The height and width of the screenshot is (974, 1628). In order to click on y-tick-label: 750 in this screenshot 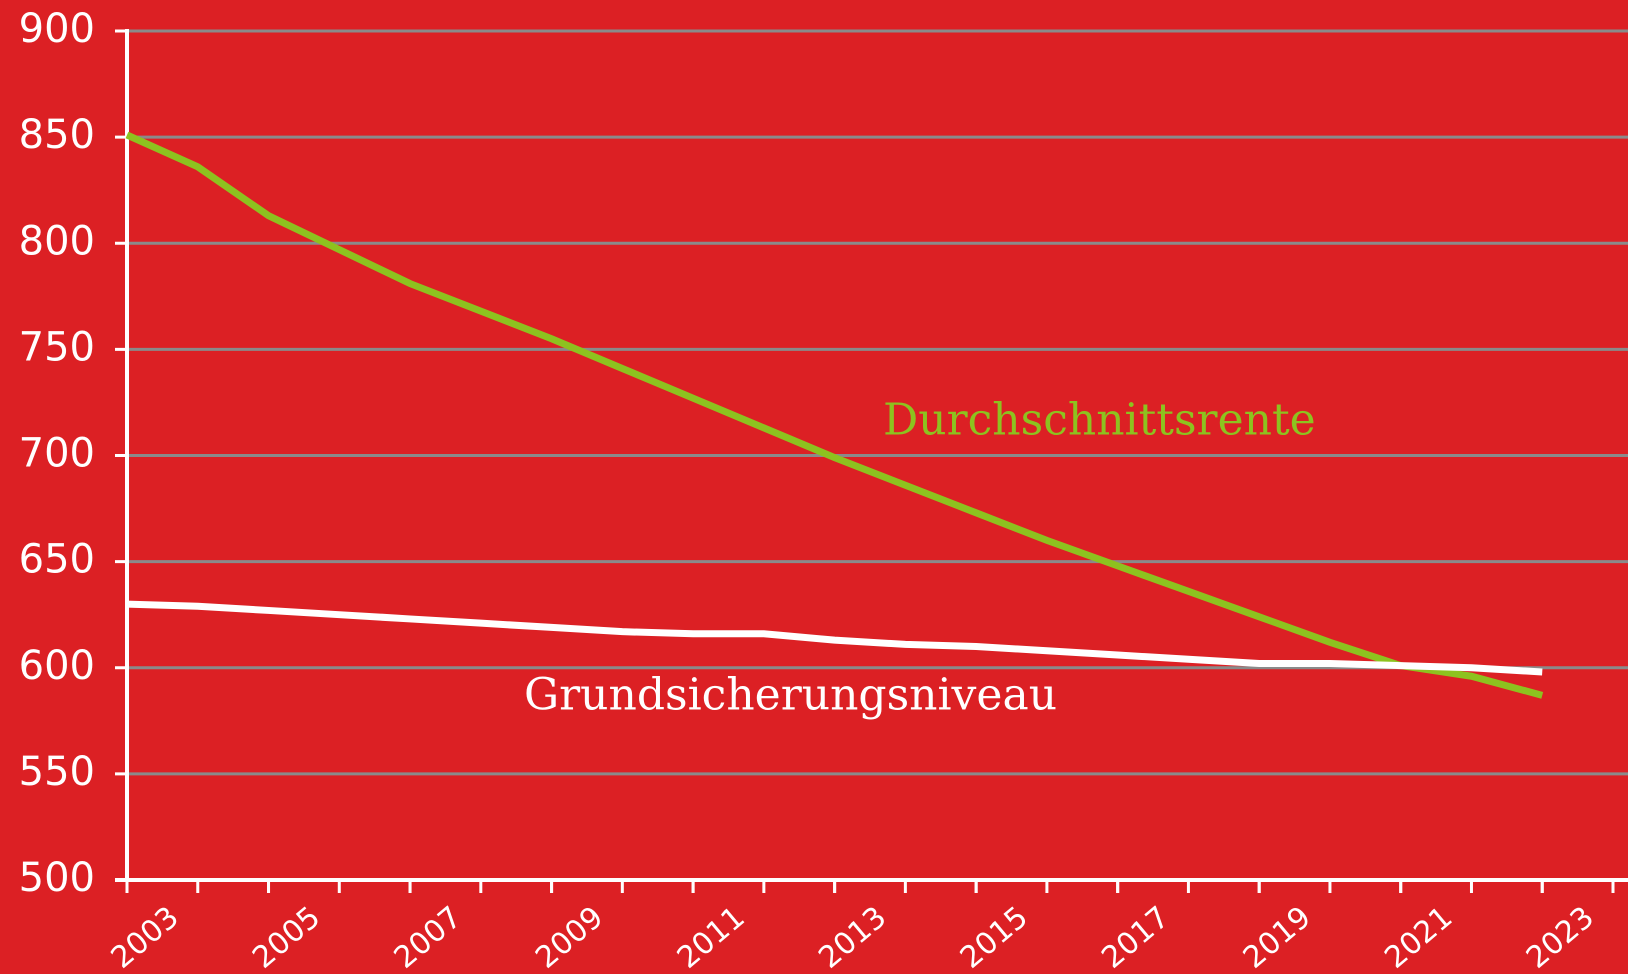, I will do `click(57, 347)`.